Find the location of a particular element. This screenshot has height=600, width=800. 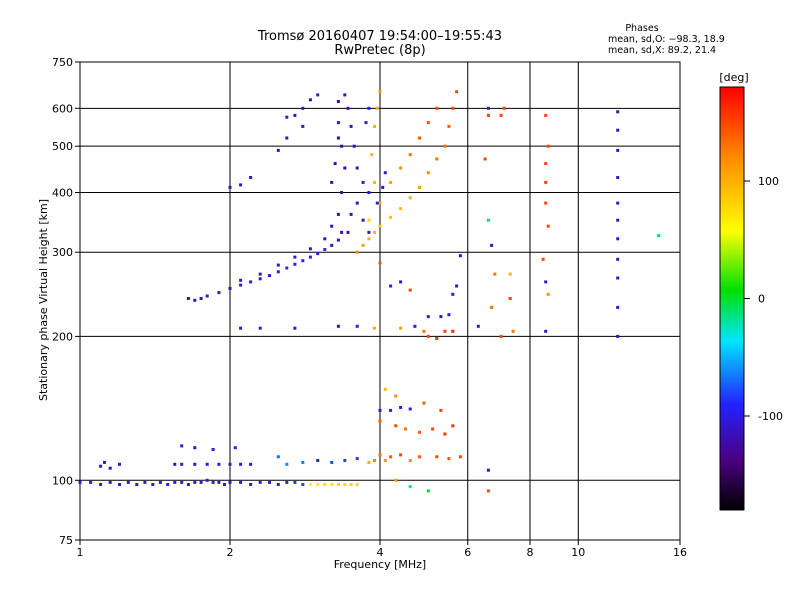

colorbar-tick-label: -100 is located at coordinates (770, 416).